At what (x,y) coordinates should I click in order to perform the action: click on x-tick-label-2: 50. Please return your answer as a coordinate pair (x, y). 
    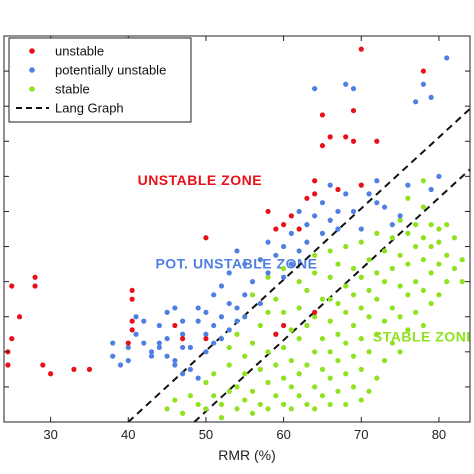
    Looking at the image, I should click on (206, 434).